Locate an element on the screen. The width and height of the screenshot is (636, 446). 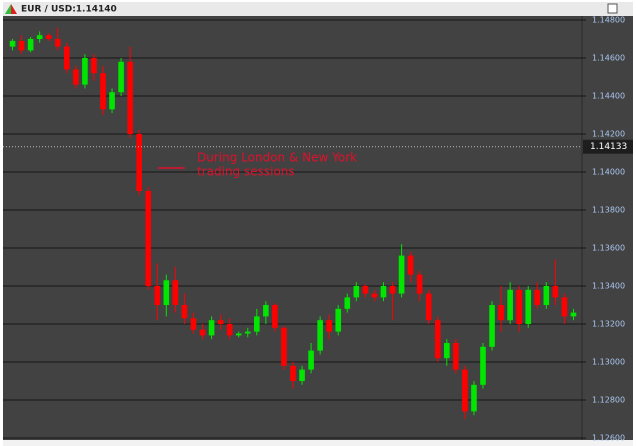
bottom-strip is located at coordinates (318, 443).